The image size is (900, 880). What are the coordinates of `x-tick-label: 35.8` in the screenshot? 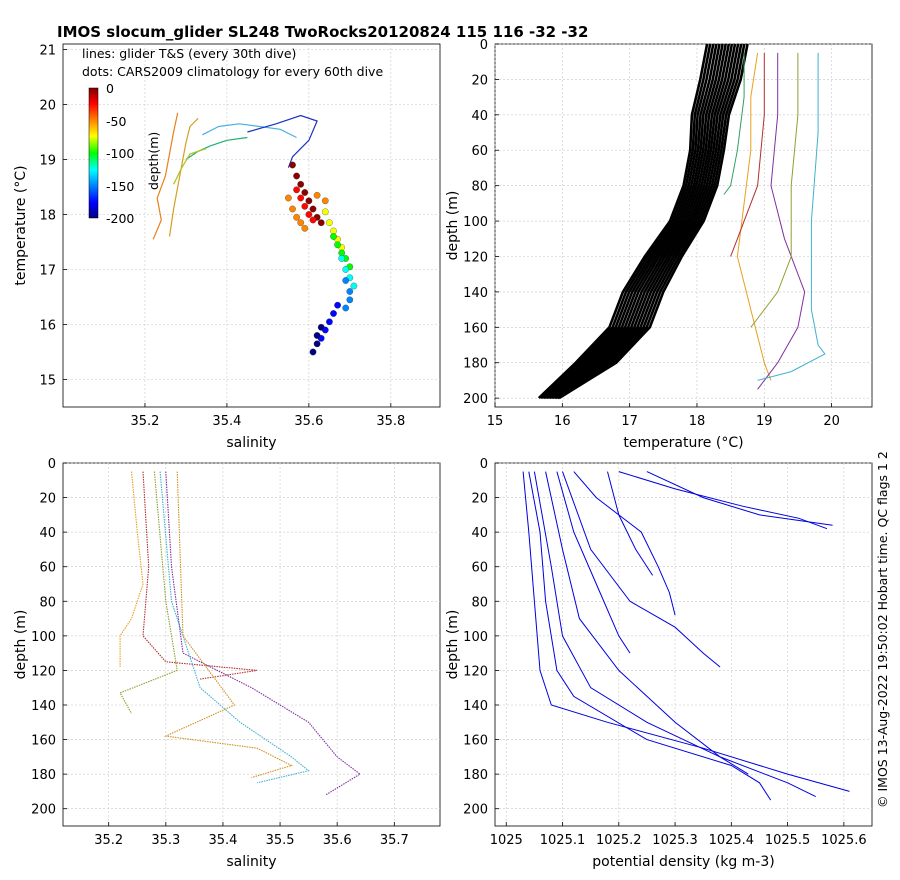 It's located at (390, 421).